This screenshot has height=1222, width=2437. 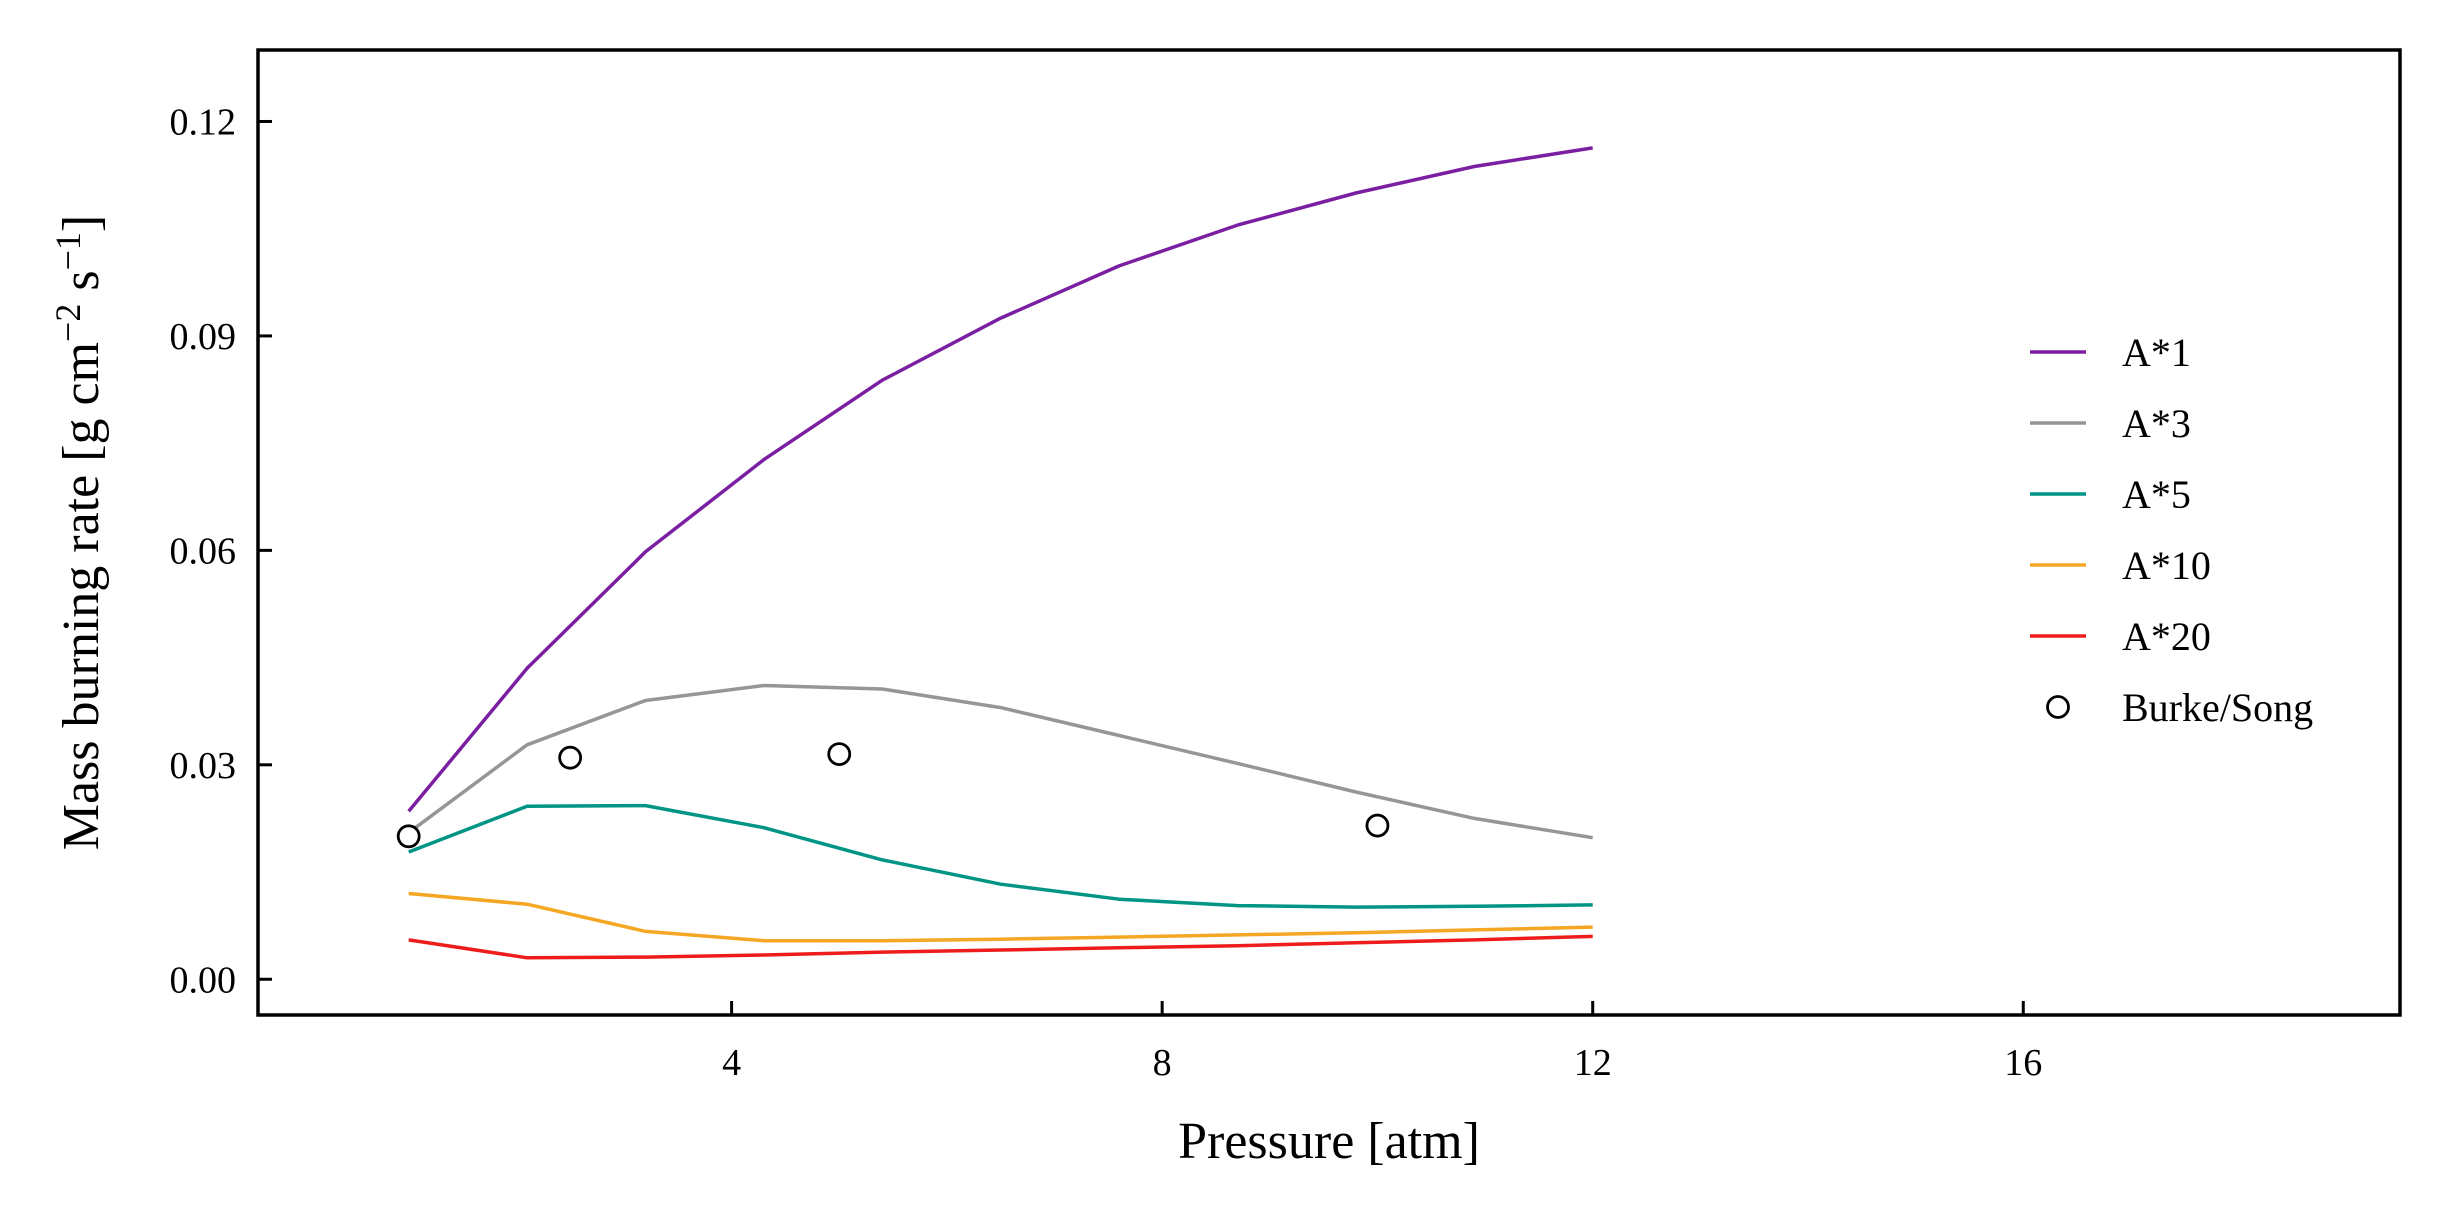 I want to click on y-axis-label-end: ], so click(x=81, y=223).